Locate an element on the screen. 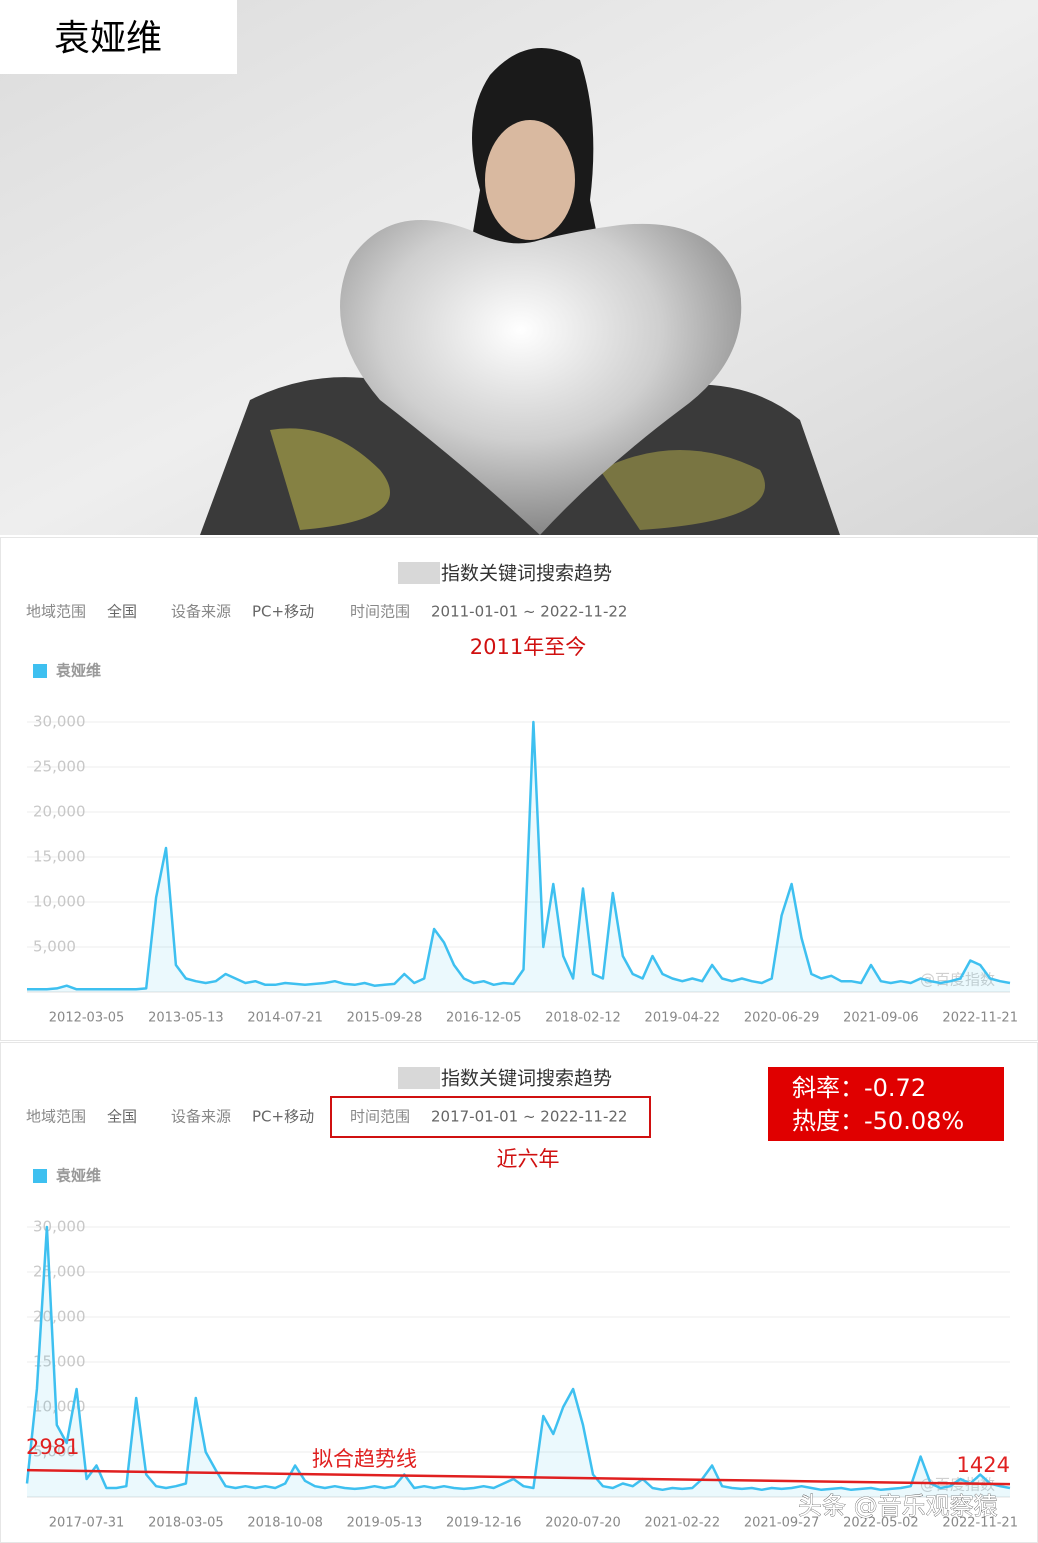  silver-heart is located at coordinates (541, 377).